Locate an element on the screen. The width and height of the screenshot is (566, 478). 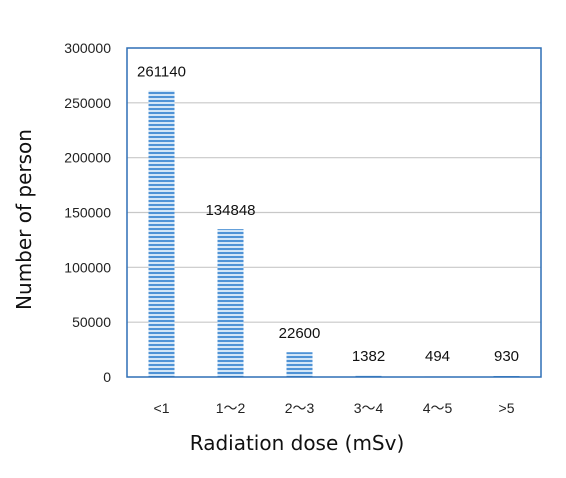
data-label: 261140 is located at coordinates (161, 72).